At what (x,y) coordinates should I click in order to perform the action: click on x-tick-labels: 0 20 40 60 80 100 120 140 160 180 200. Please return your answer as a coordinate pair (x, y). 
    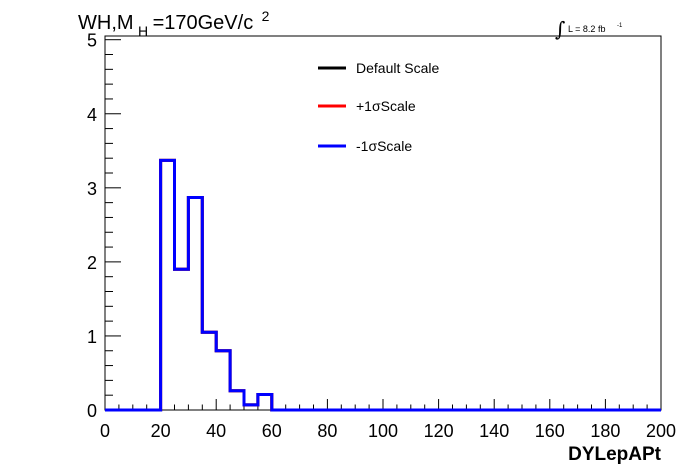
    Looking at the image, I should click on (388, 431).